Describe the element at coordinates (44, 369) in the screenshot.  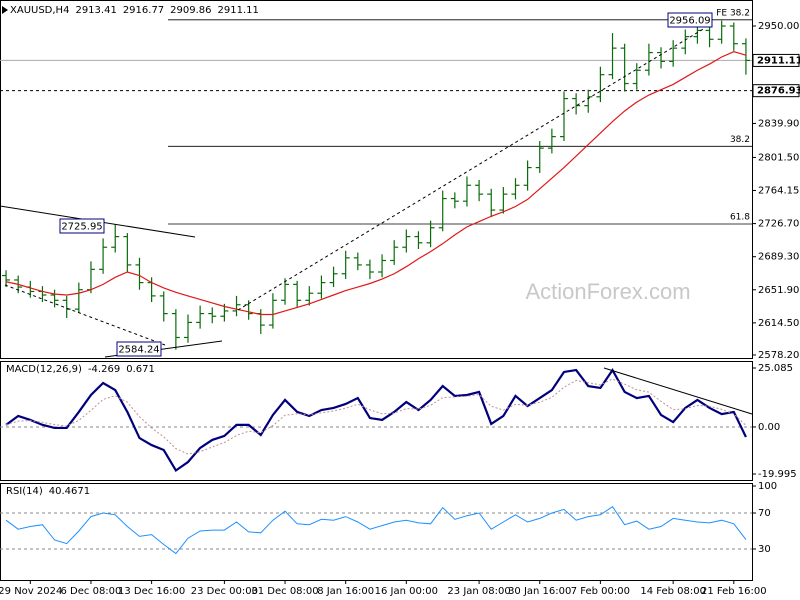
I see `macd-title: MACD(12,26,9)` at that location.